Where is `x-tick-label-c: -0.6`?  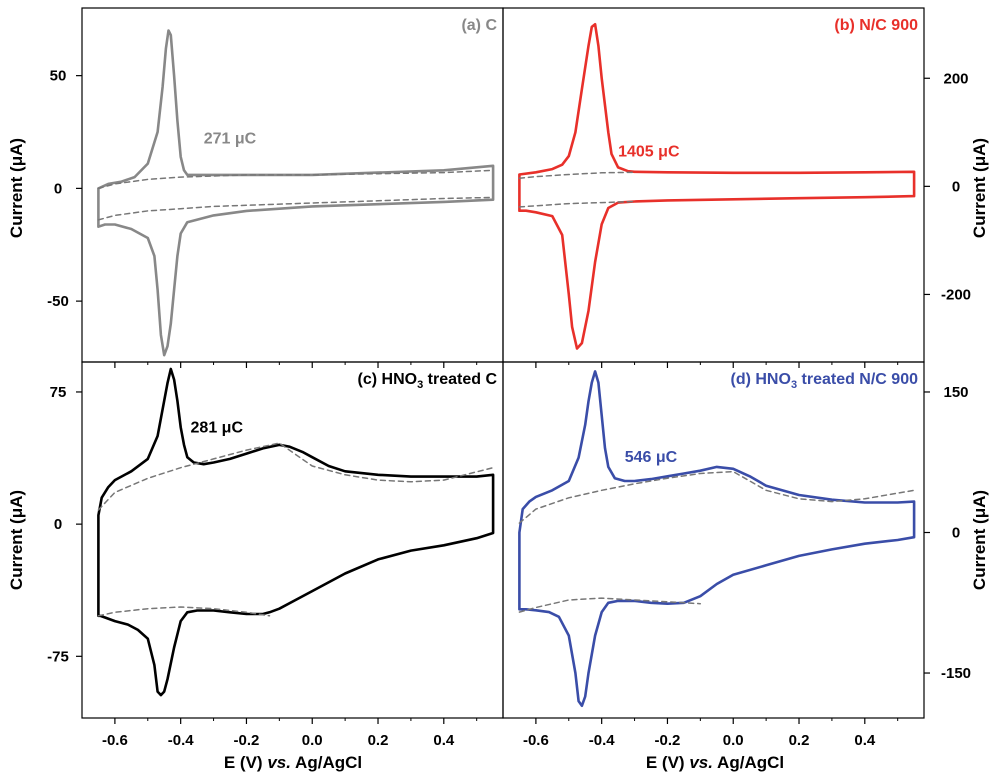 x-tick-label-c: -0.6 is located at coordinates (115, 740).